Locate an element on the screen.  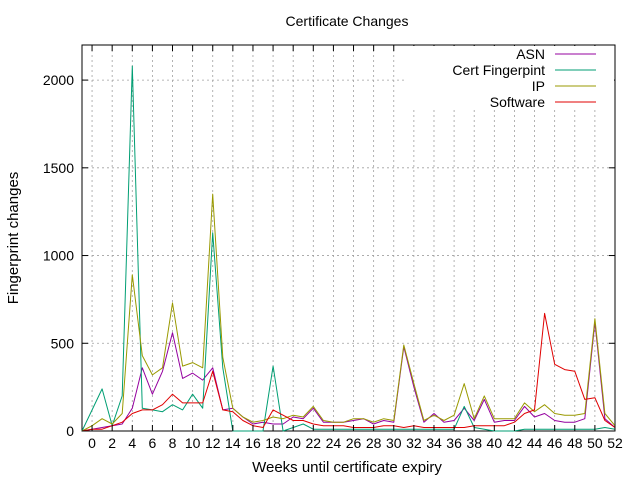
legend-label: Software is located at coordinates (517, 102).